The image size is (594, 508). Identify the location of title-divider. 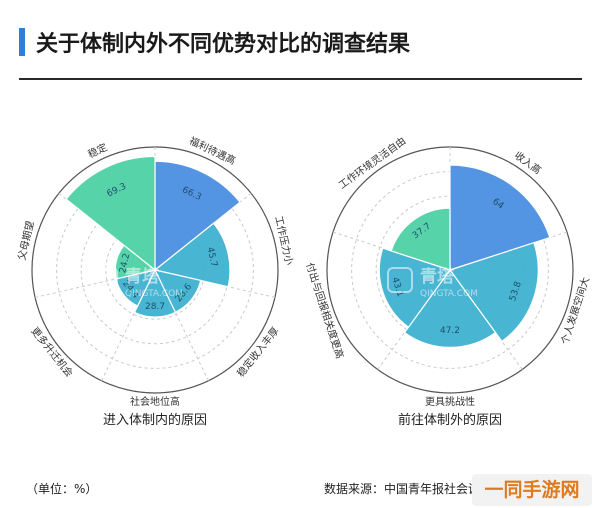
(300, 79).